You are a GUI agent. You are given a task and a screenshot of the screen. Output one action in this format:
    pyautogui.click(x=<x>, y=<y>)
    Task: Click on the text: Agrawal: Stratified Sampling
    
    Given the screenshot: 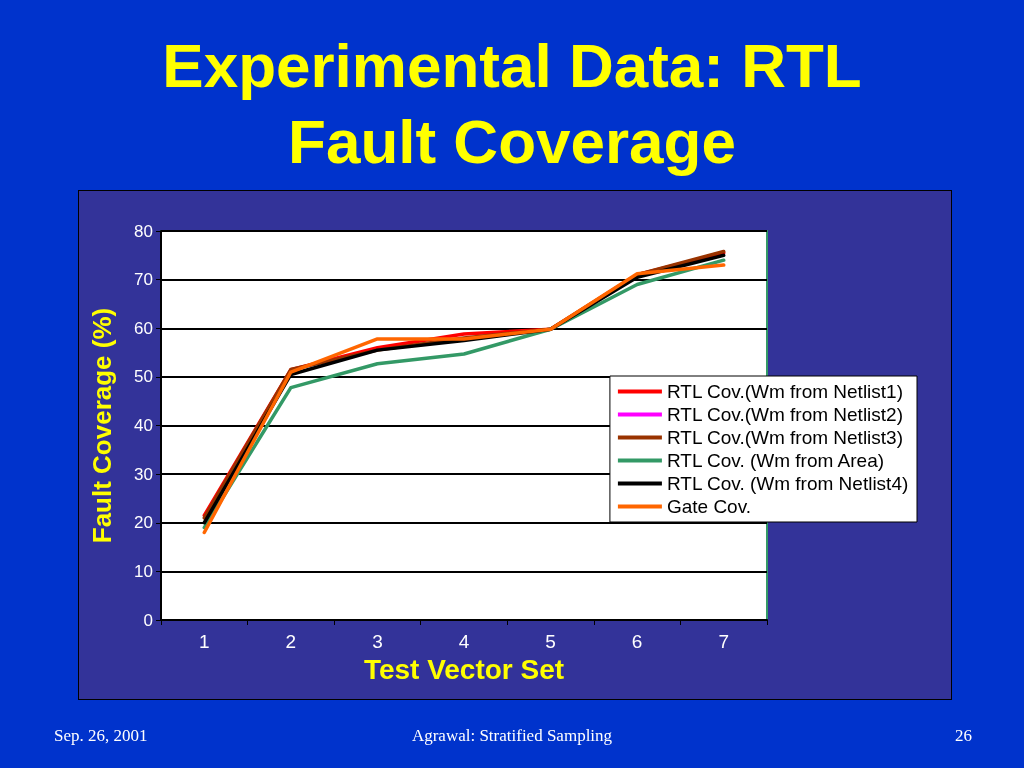 What is the action you would take?
    pyautogui.click(x=512, y=735)
    